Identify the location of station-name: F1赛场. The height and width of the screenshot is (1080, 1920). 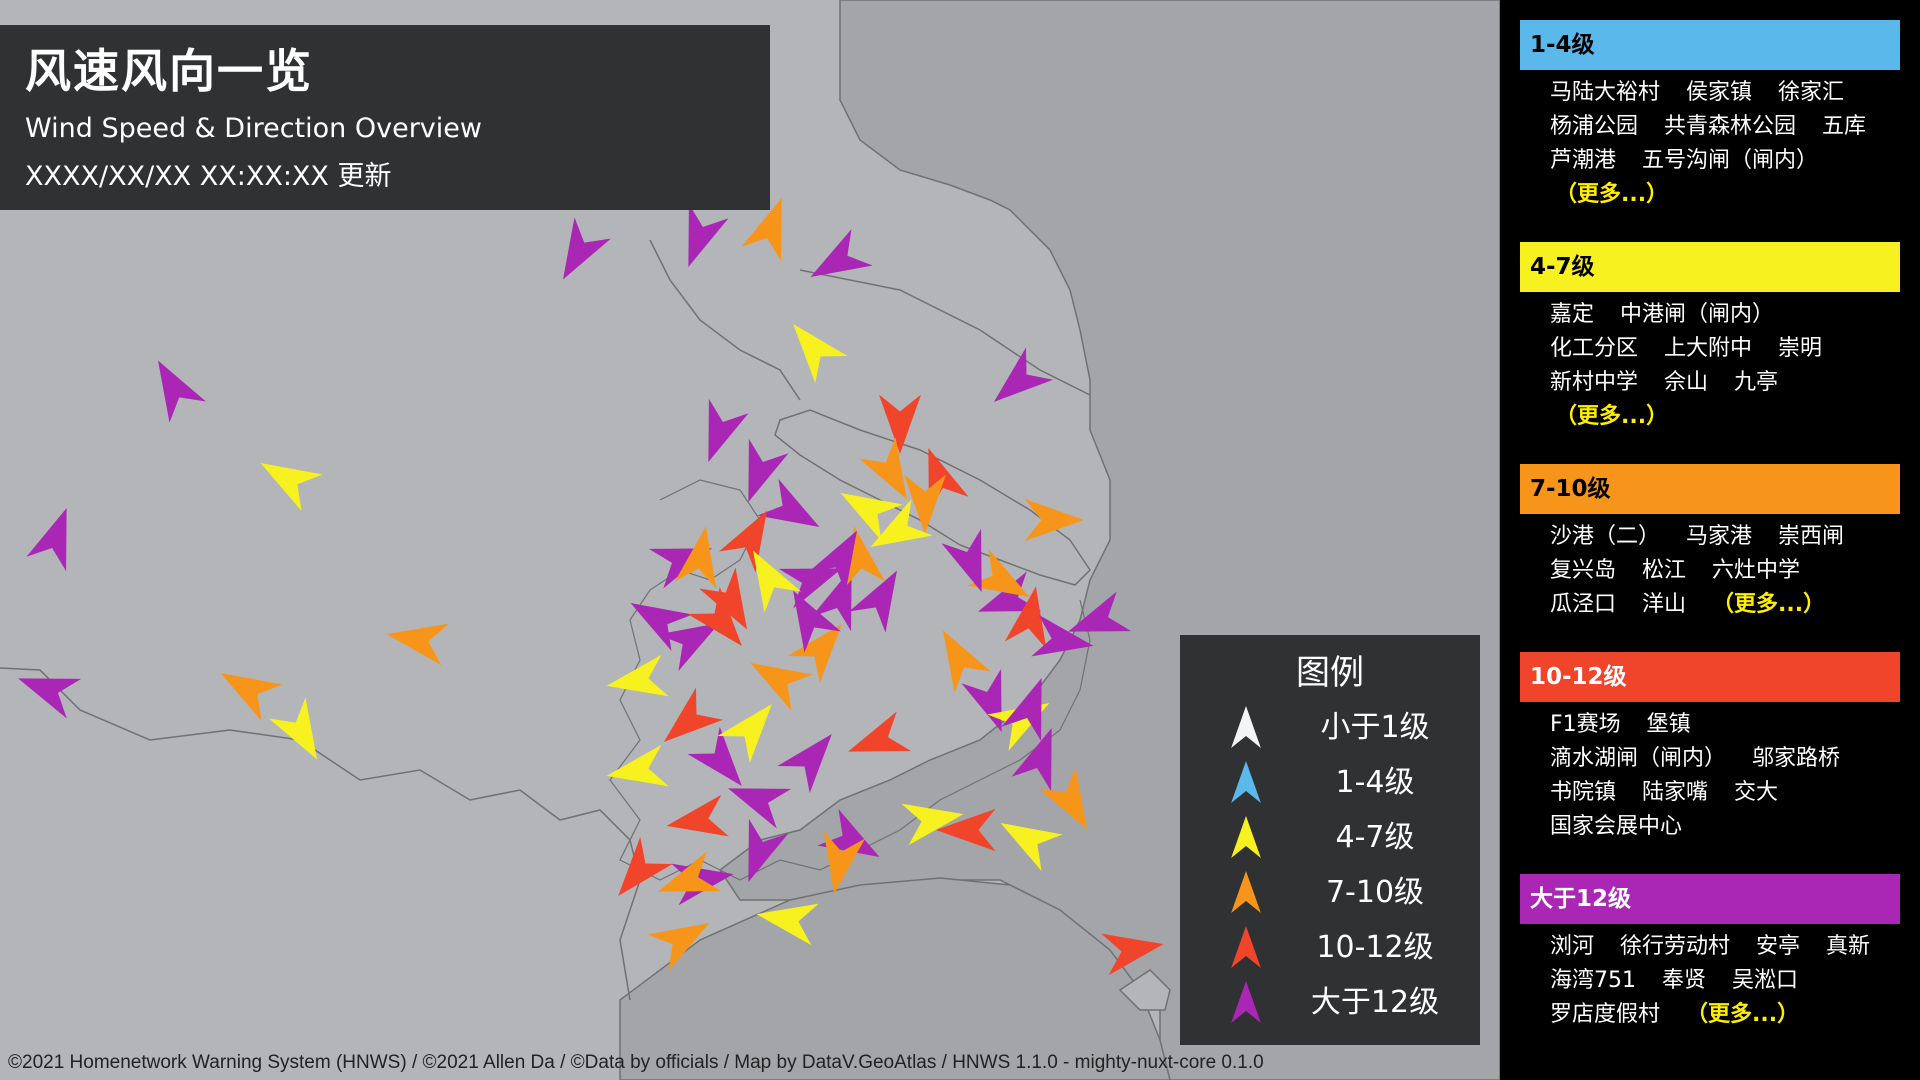
(1585, 724).